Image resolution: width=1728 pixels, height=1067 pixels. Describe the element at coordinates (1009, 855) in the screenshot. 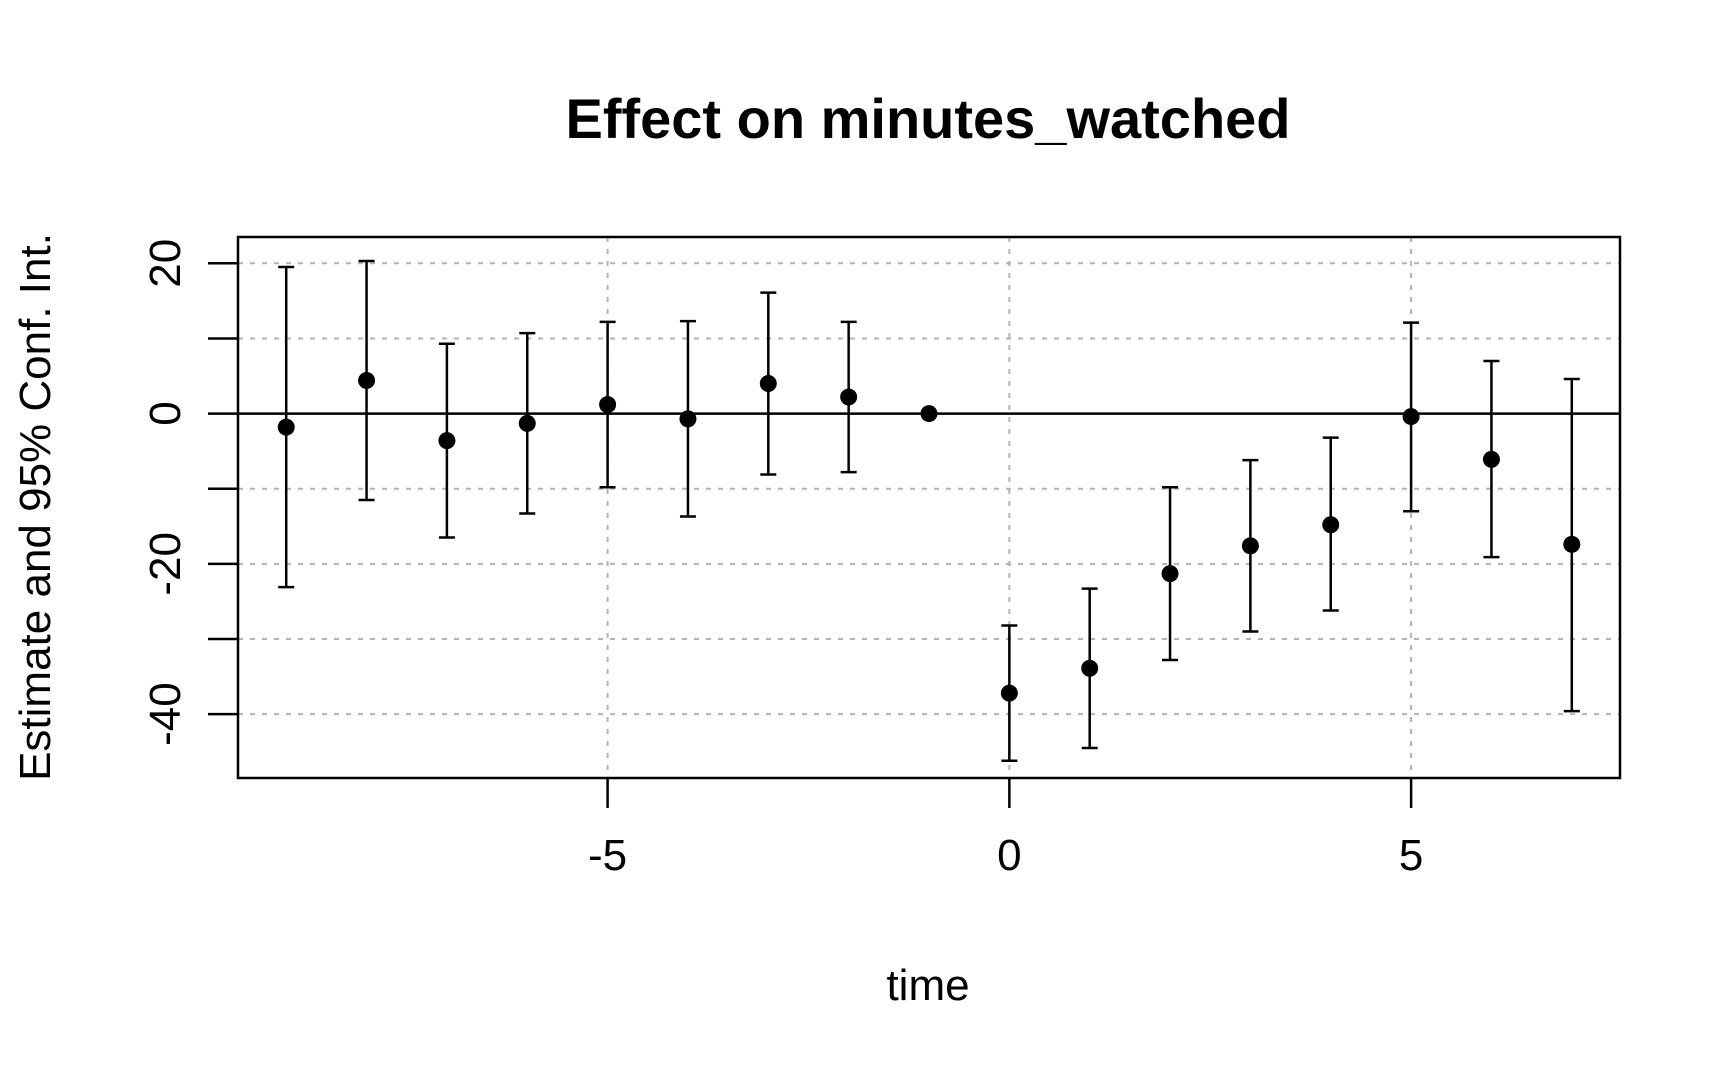

I see `x-tick-label: 0` at that location.